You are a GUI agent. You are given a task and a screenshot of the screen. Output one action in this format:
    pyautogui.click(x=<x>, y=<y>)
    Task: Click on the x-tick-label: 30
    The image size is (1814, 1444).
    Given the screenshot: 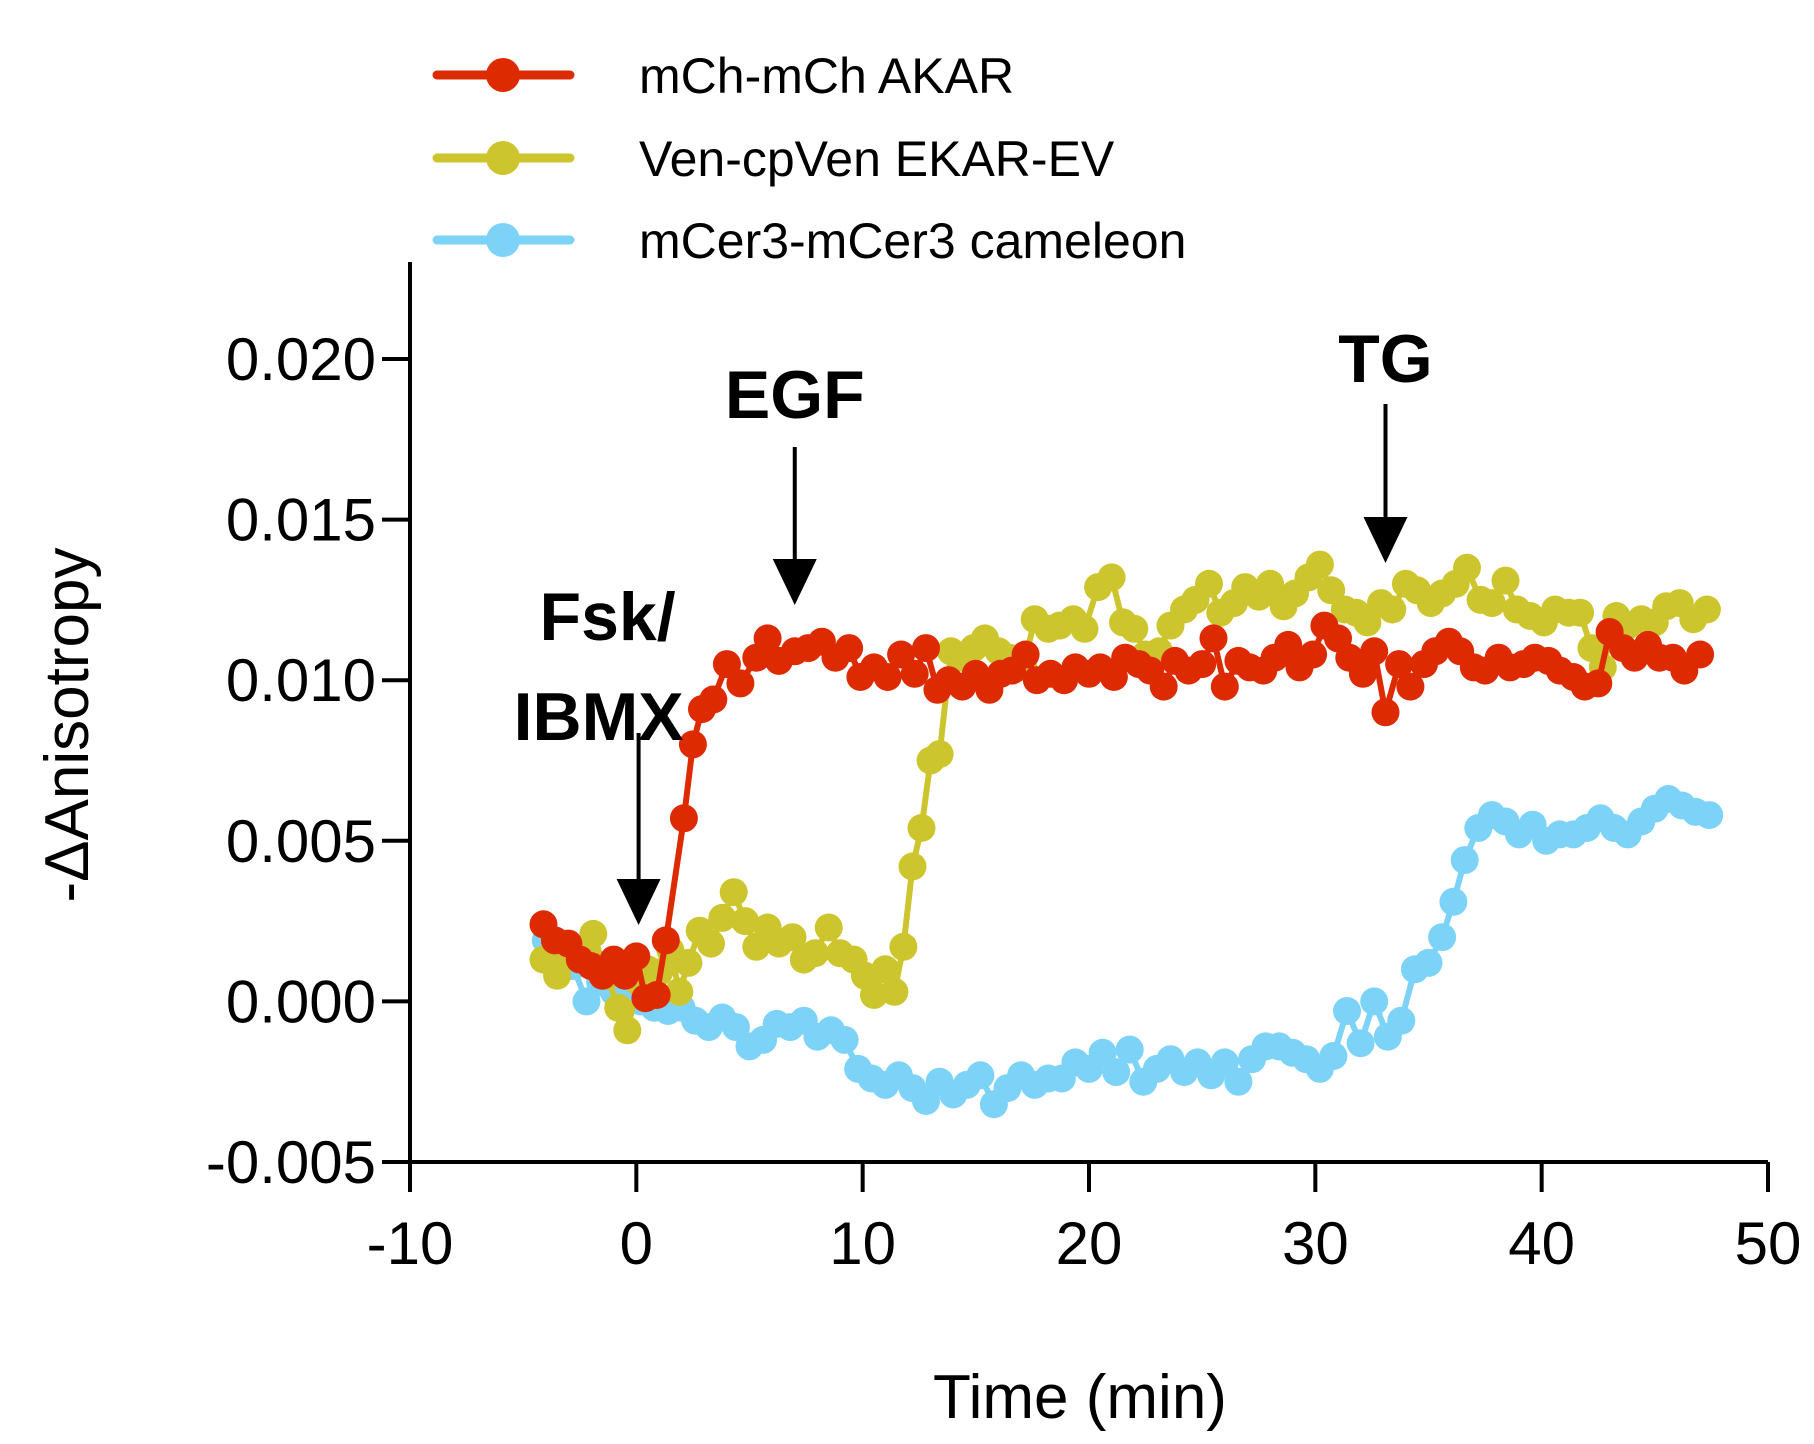 What is the action you would take?
    pyautogui.click(x=1315, y=1243)
    